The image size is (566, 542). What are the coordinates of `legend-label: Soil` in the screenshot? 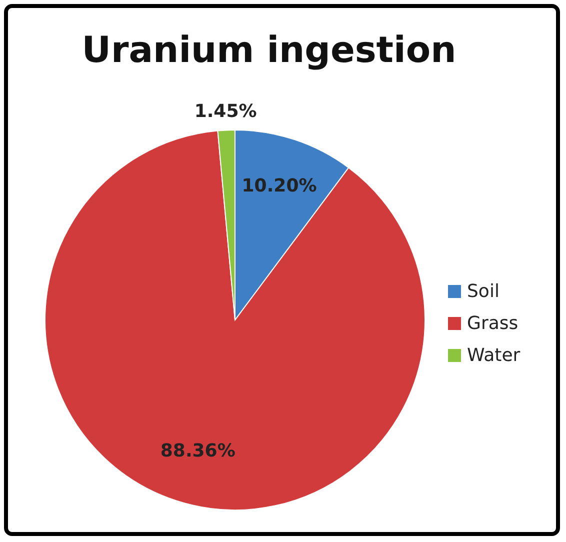 It's located at (483, 291).